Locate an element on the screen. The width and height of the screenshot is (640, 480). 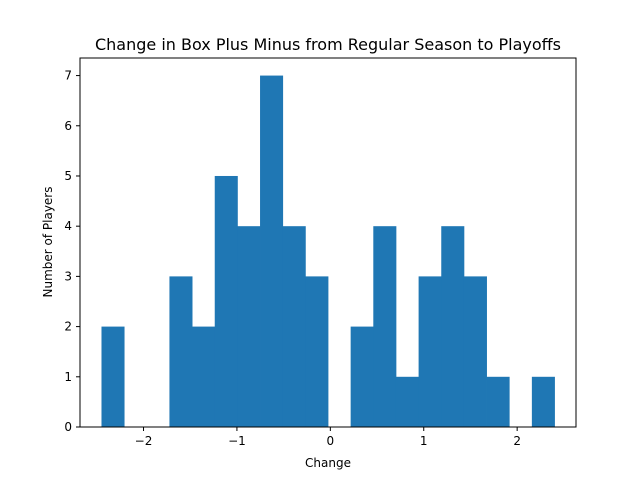
y-tick-label: 0 is located at coordinates (68, 427).